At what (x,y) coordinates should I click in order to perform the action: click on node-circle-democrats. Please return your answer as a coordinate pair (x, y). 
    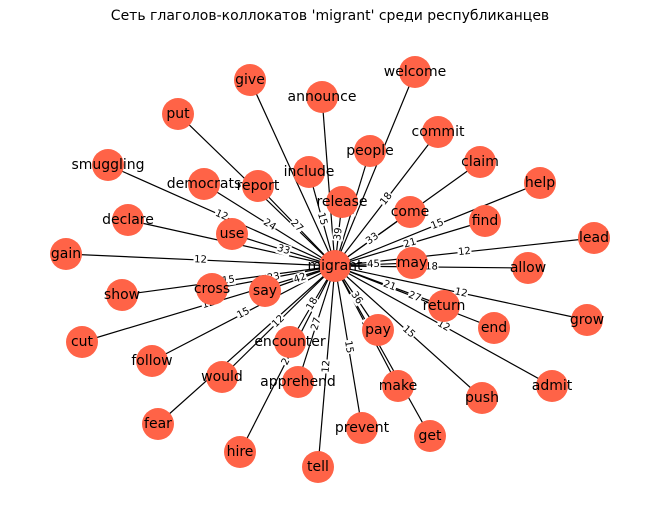
    Looking at the image, I should click on (204, 184).